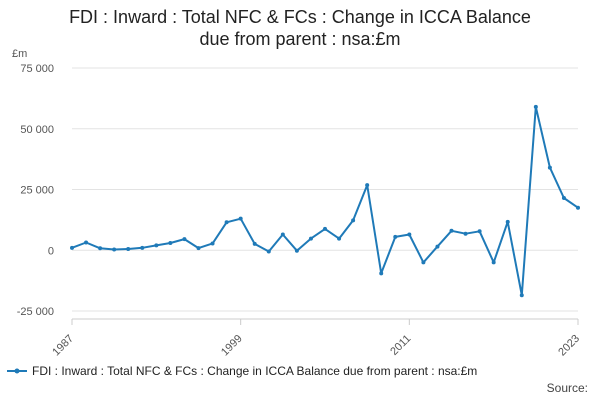 The image size is (600, 400). What do you see at coordinates (51, 251) in the screenshot?
I see `y-tick-label: 0` at bounding box center [51, 251].